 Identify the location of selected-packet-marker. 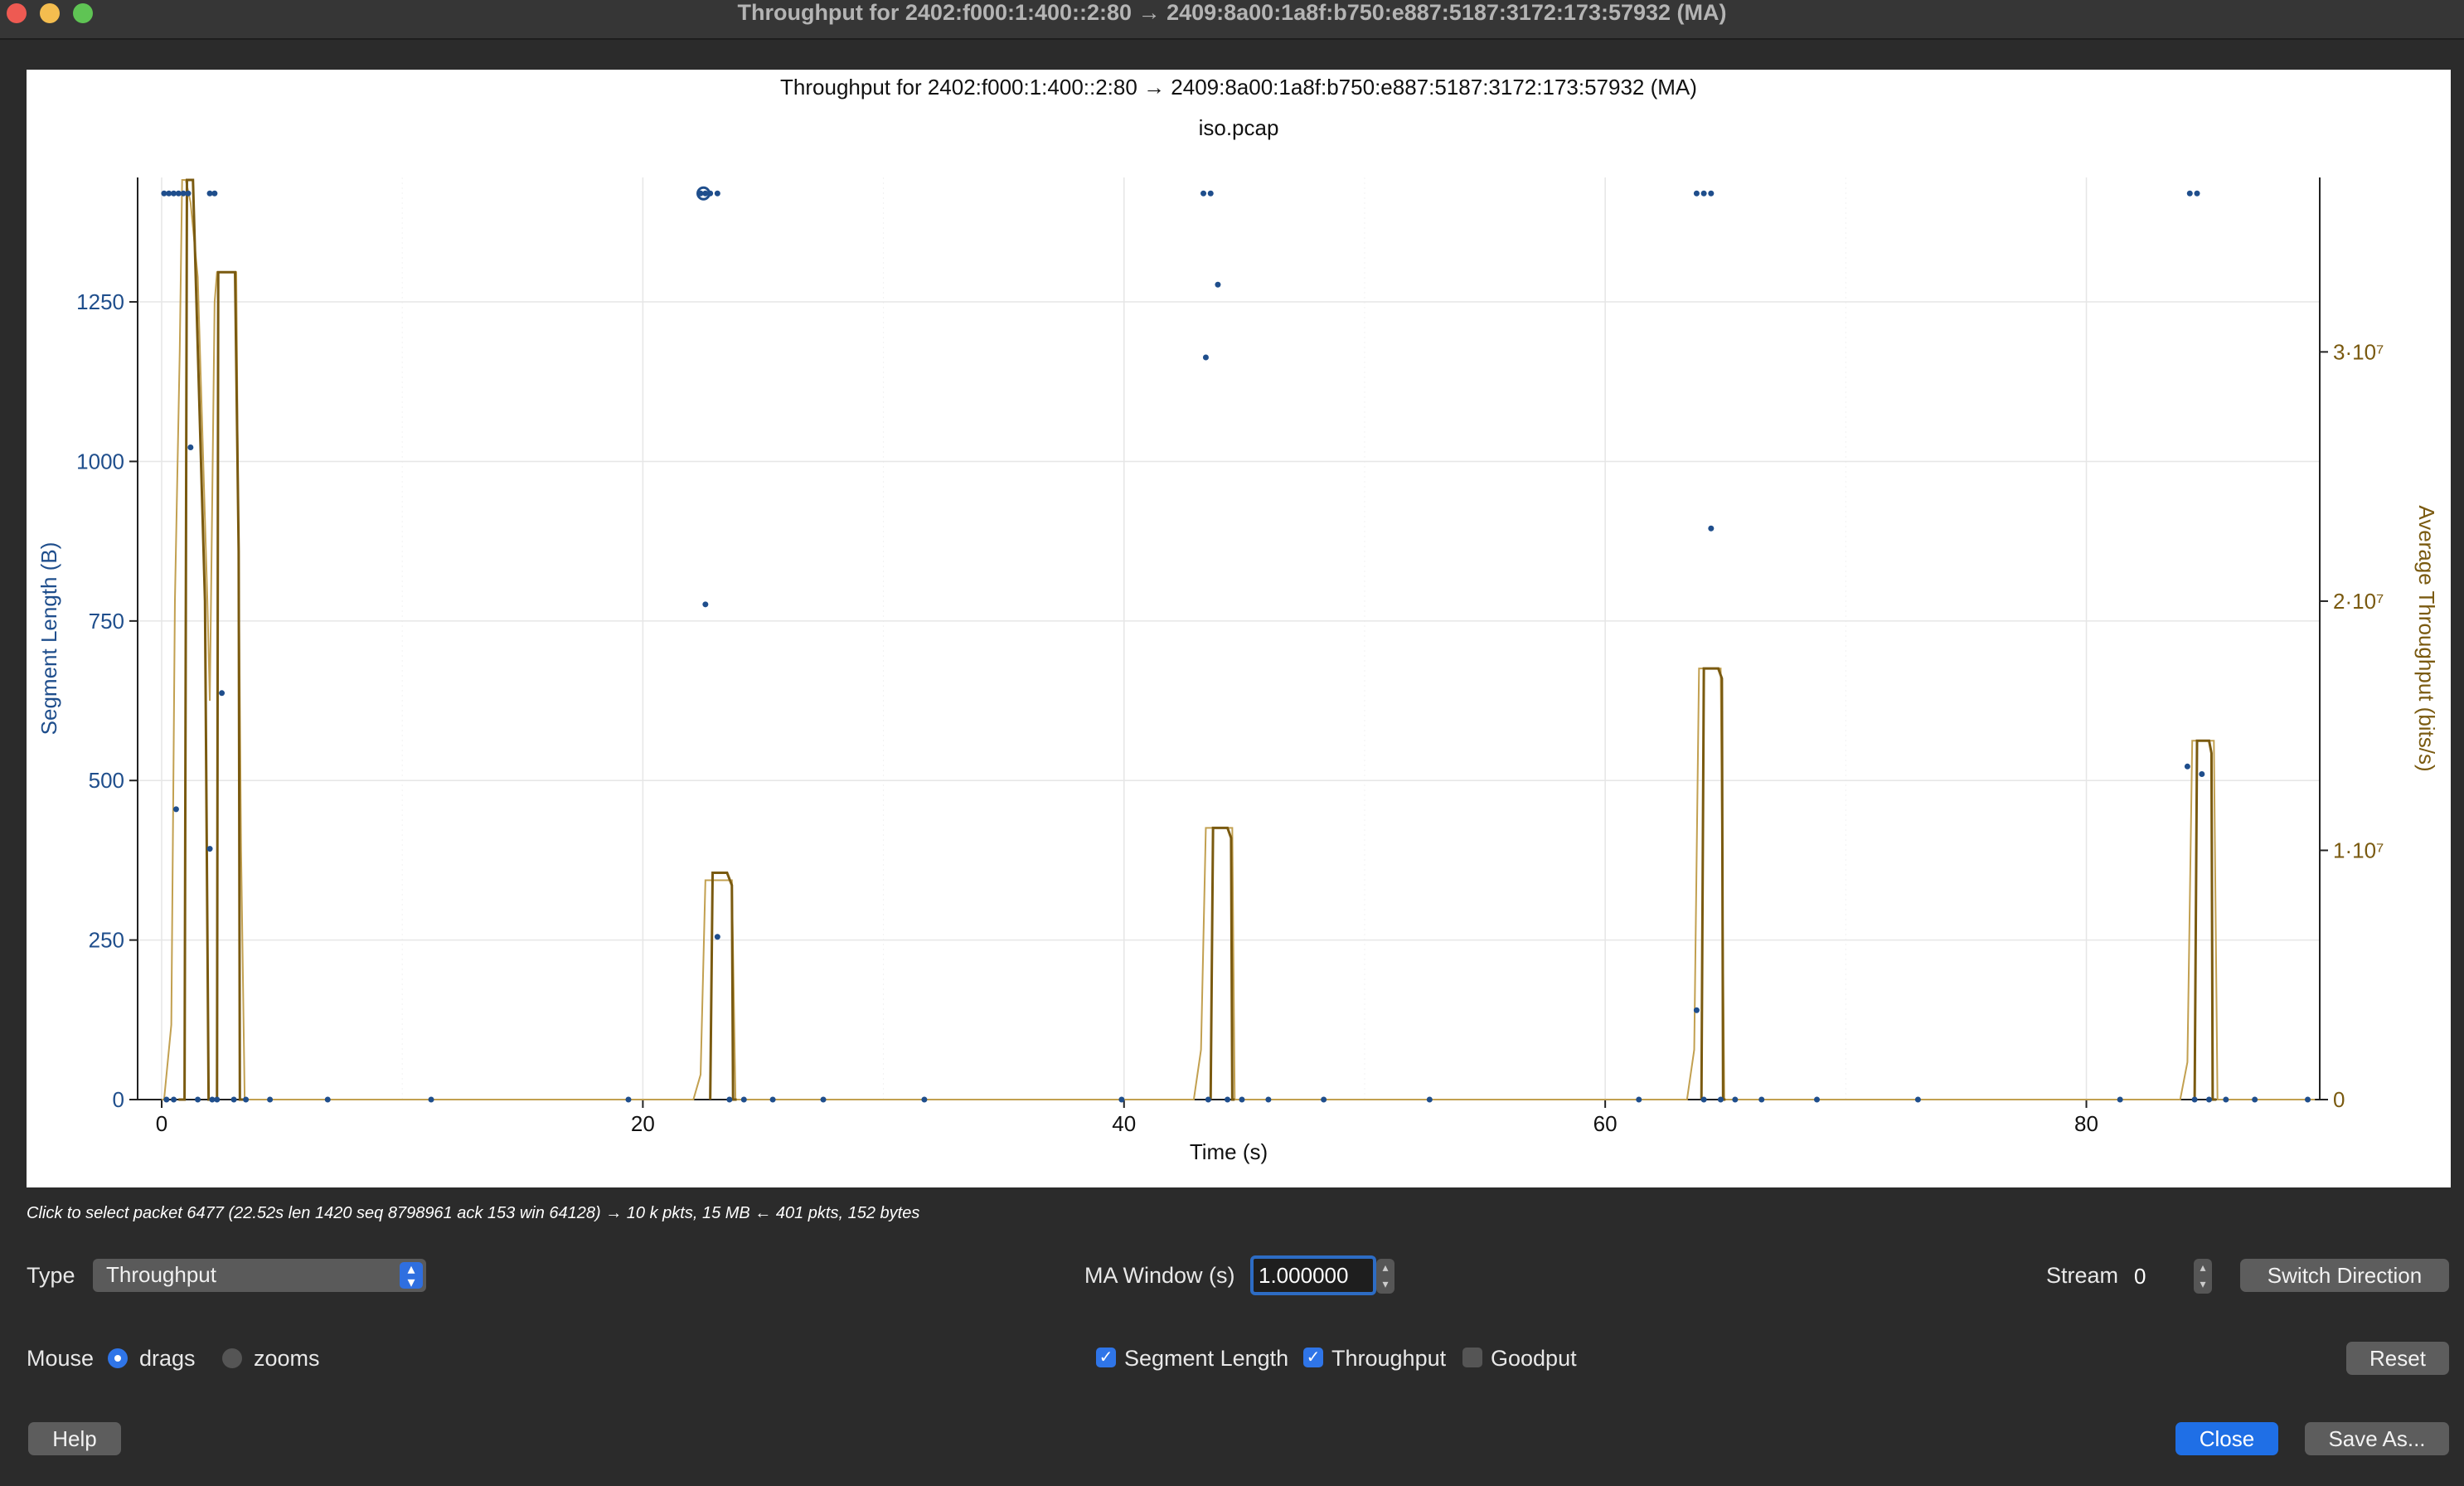
(703, 193).